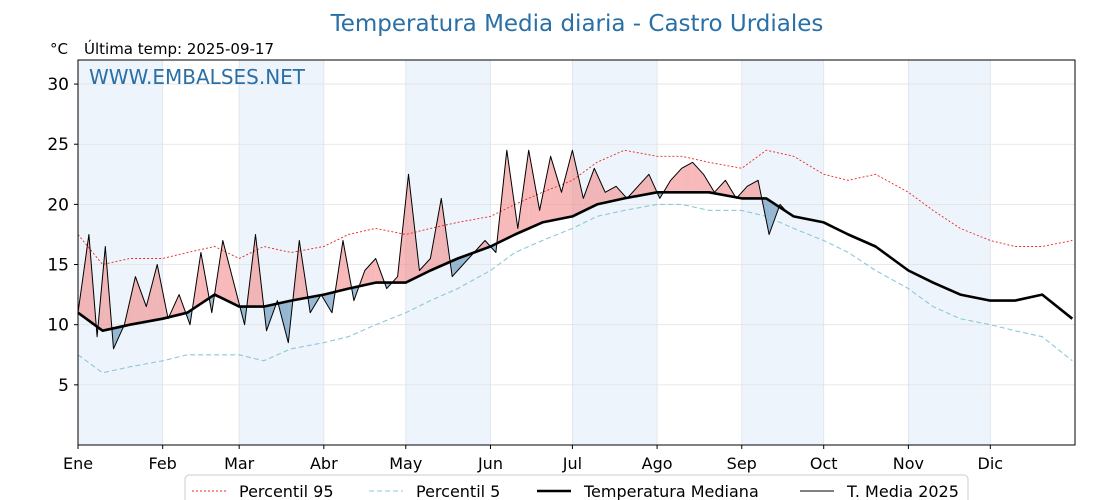  Describe the element at coordinates (58, 145) in the screenshot. I see `y-tick-label: 25` at that location.